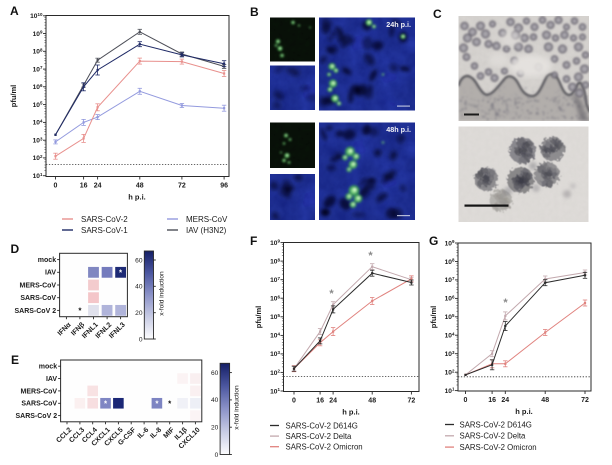  Describe the element at coordinates (224, 186) in the screenshot. I see `svg-text: 96` at that location.